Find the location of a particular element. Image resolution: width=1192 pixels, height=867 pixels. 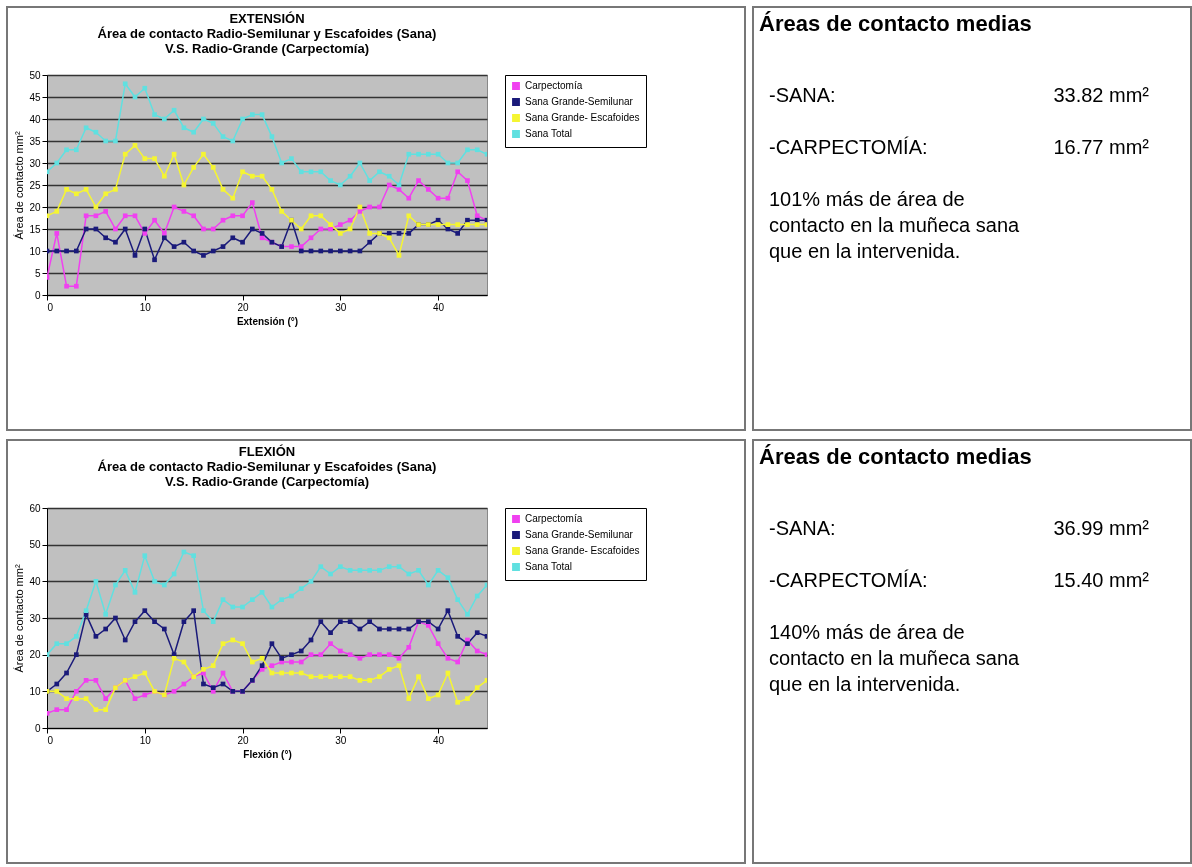

y-tick-label: 5 is located at coordinates (37, 273).